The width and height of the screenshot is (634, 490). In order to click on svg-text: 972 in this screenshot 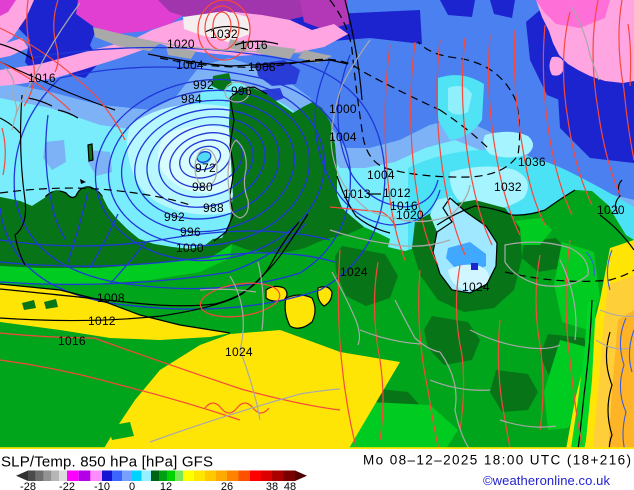, I will do `click(205, 168)`.